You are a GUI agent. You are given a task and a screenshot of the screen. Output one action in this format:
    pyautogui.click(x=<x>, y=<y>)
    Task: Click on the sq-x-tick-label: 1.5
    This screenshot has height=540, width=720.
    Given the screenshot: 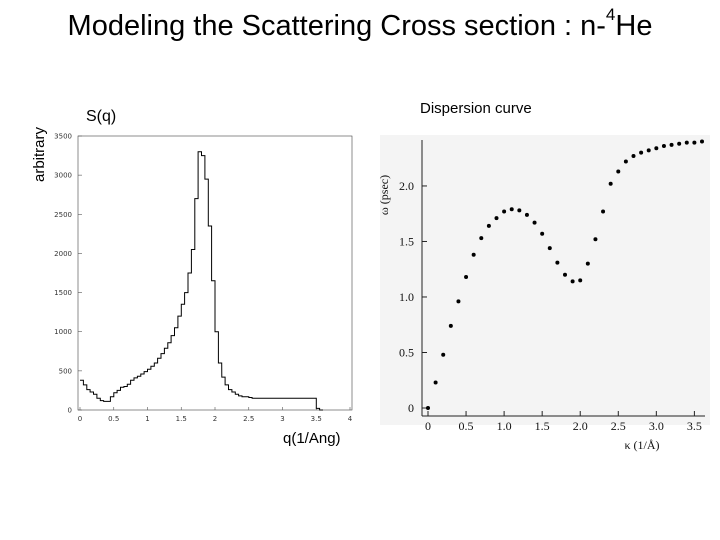 What is the action you would take?
    pyautogui.click(x=181, y=419)
    